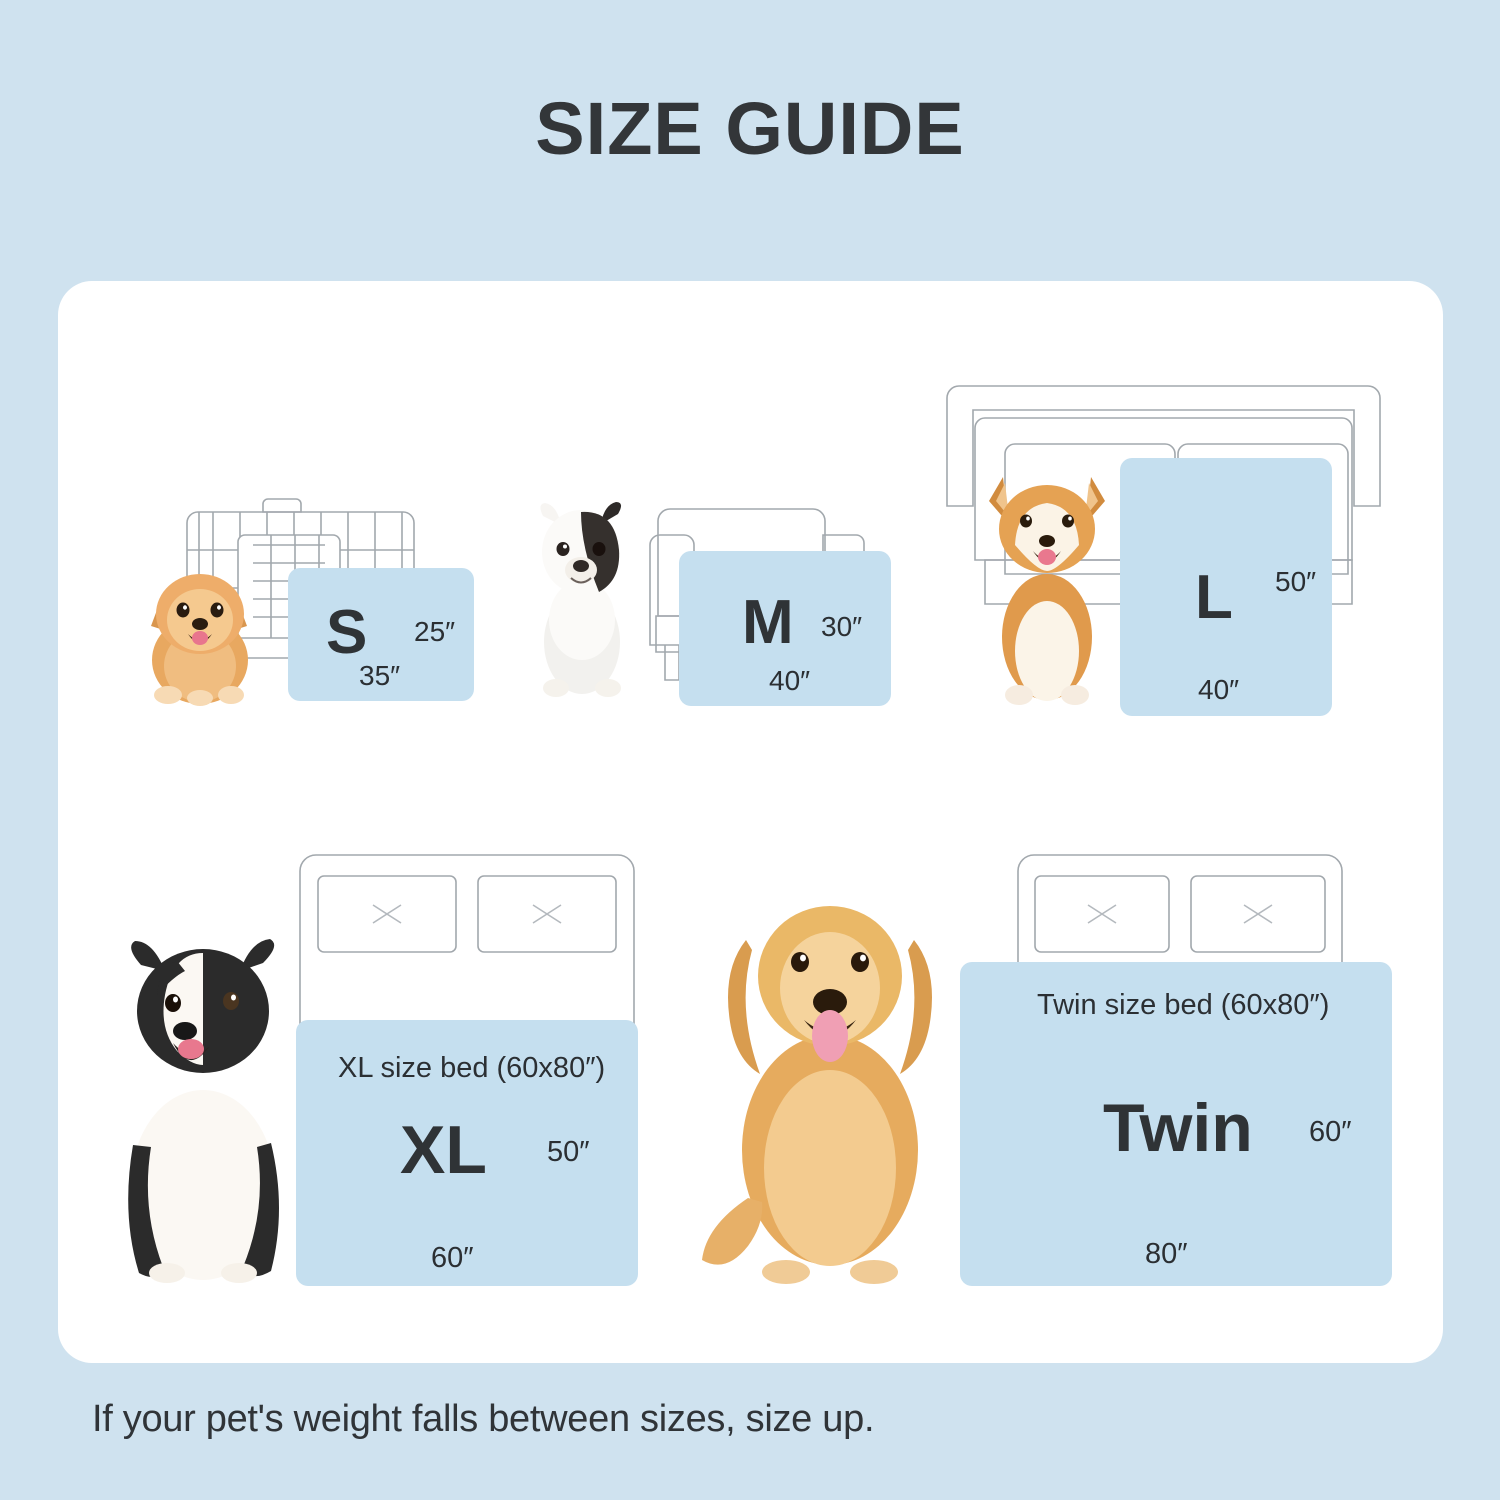 The width and height of the screenshot is (1500, 1500). I want to click on size-label-xl: XL, so click(443, 1150).